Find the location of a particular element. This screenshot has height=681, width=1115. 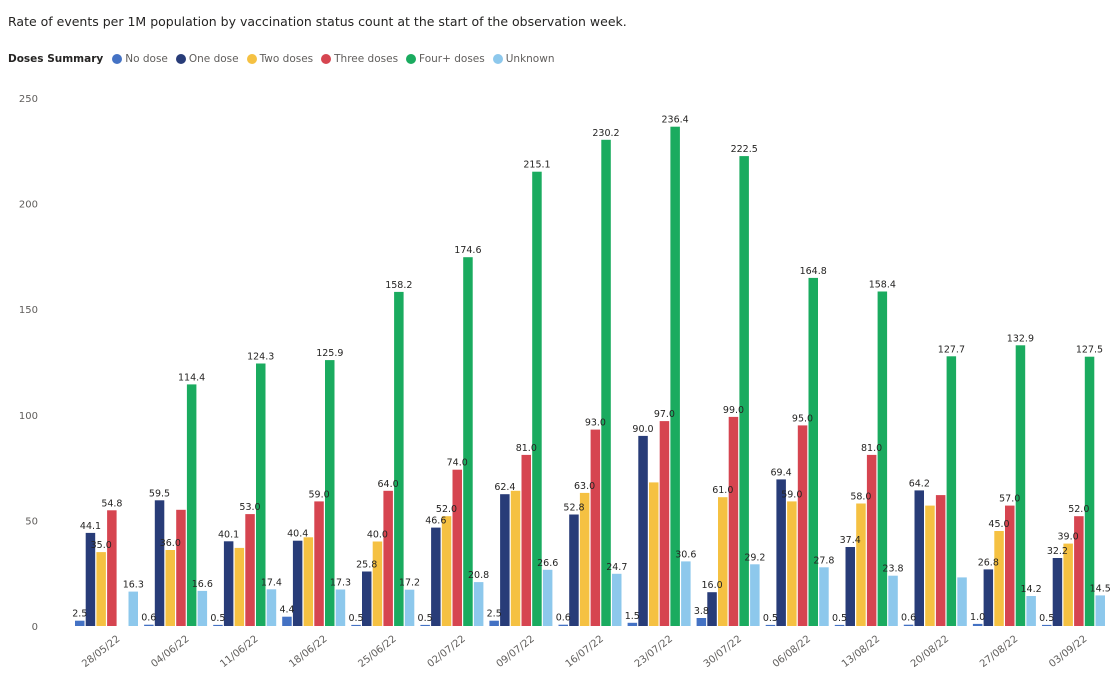

data-label-four-doses: 125.9 is located at coordinates (329, 353).